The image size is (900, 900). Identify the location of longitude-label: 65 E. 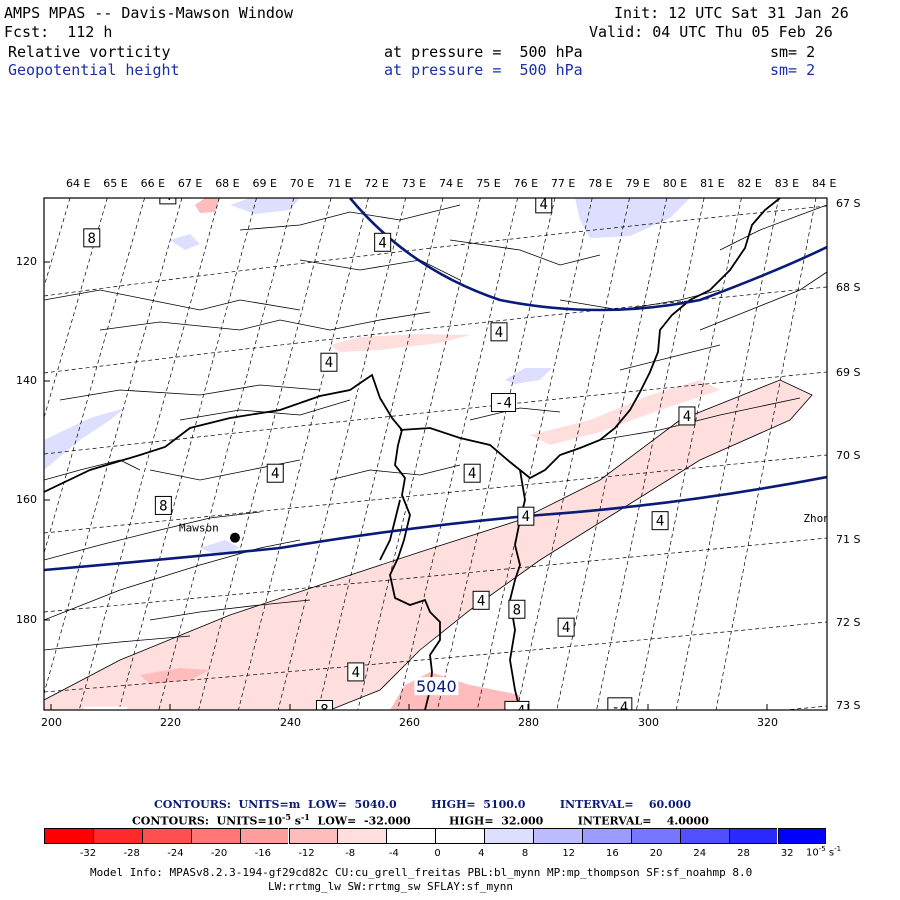
(115, 183).